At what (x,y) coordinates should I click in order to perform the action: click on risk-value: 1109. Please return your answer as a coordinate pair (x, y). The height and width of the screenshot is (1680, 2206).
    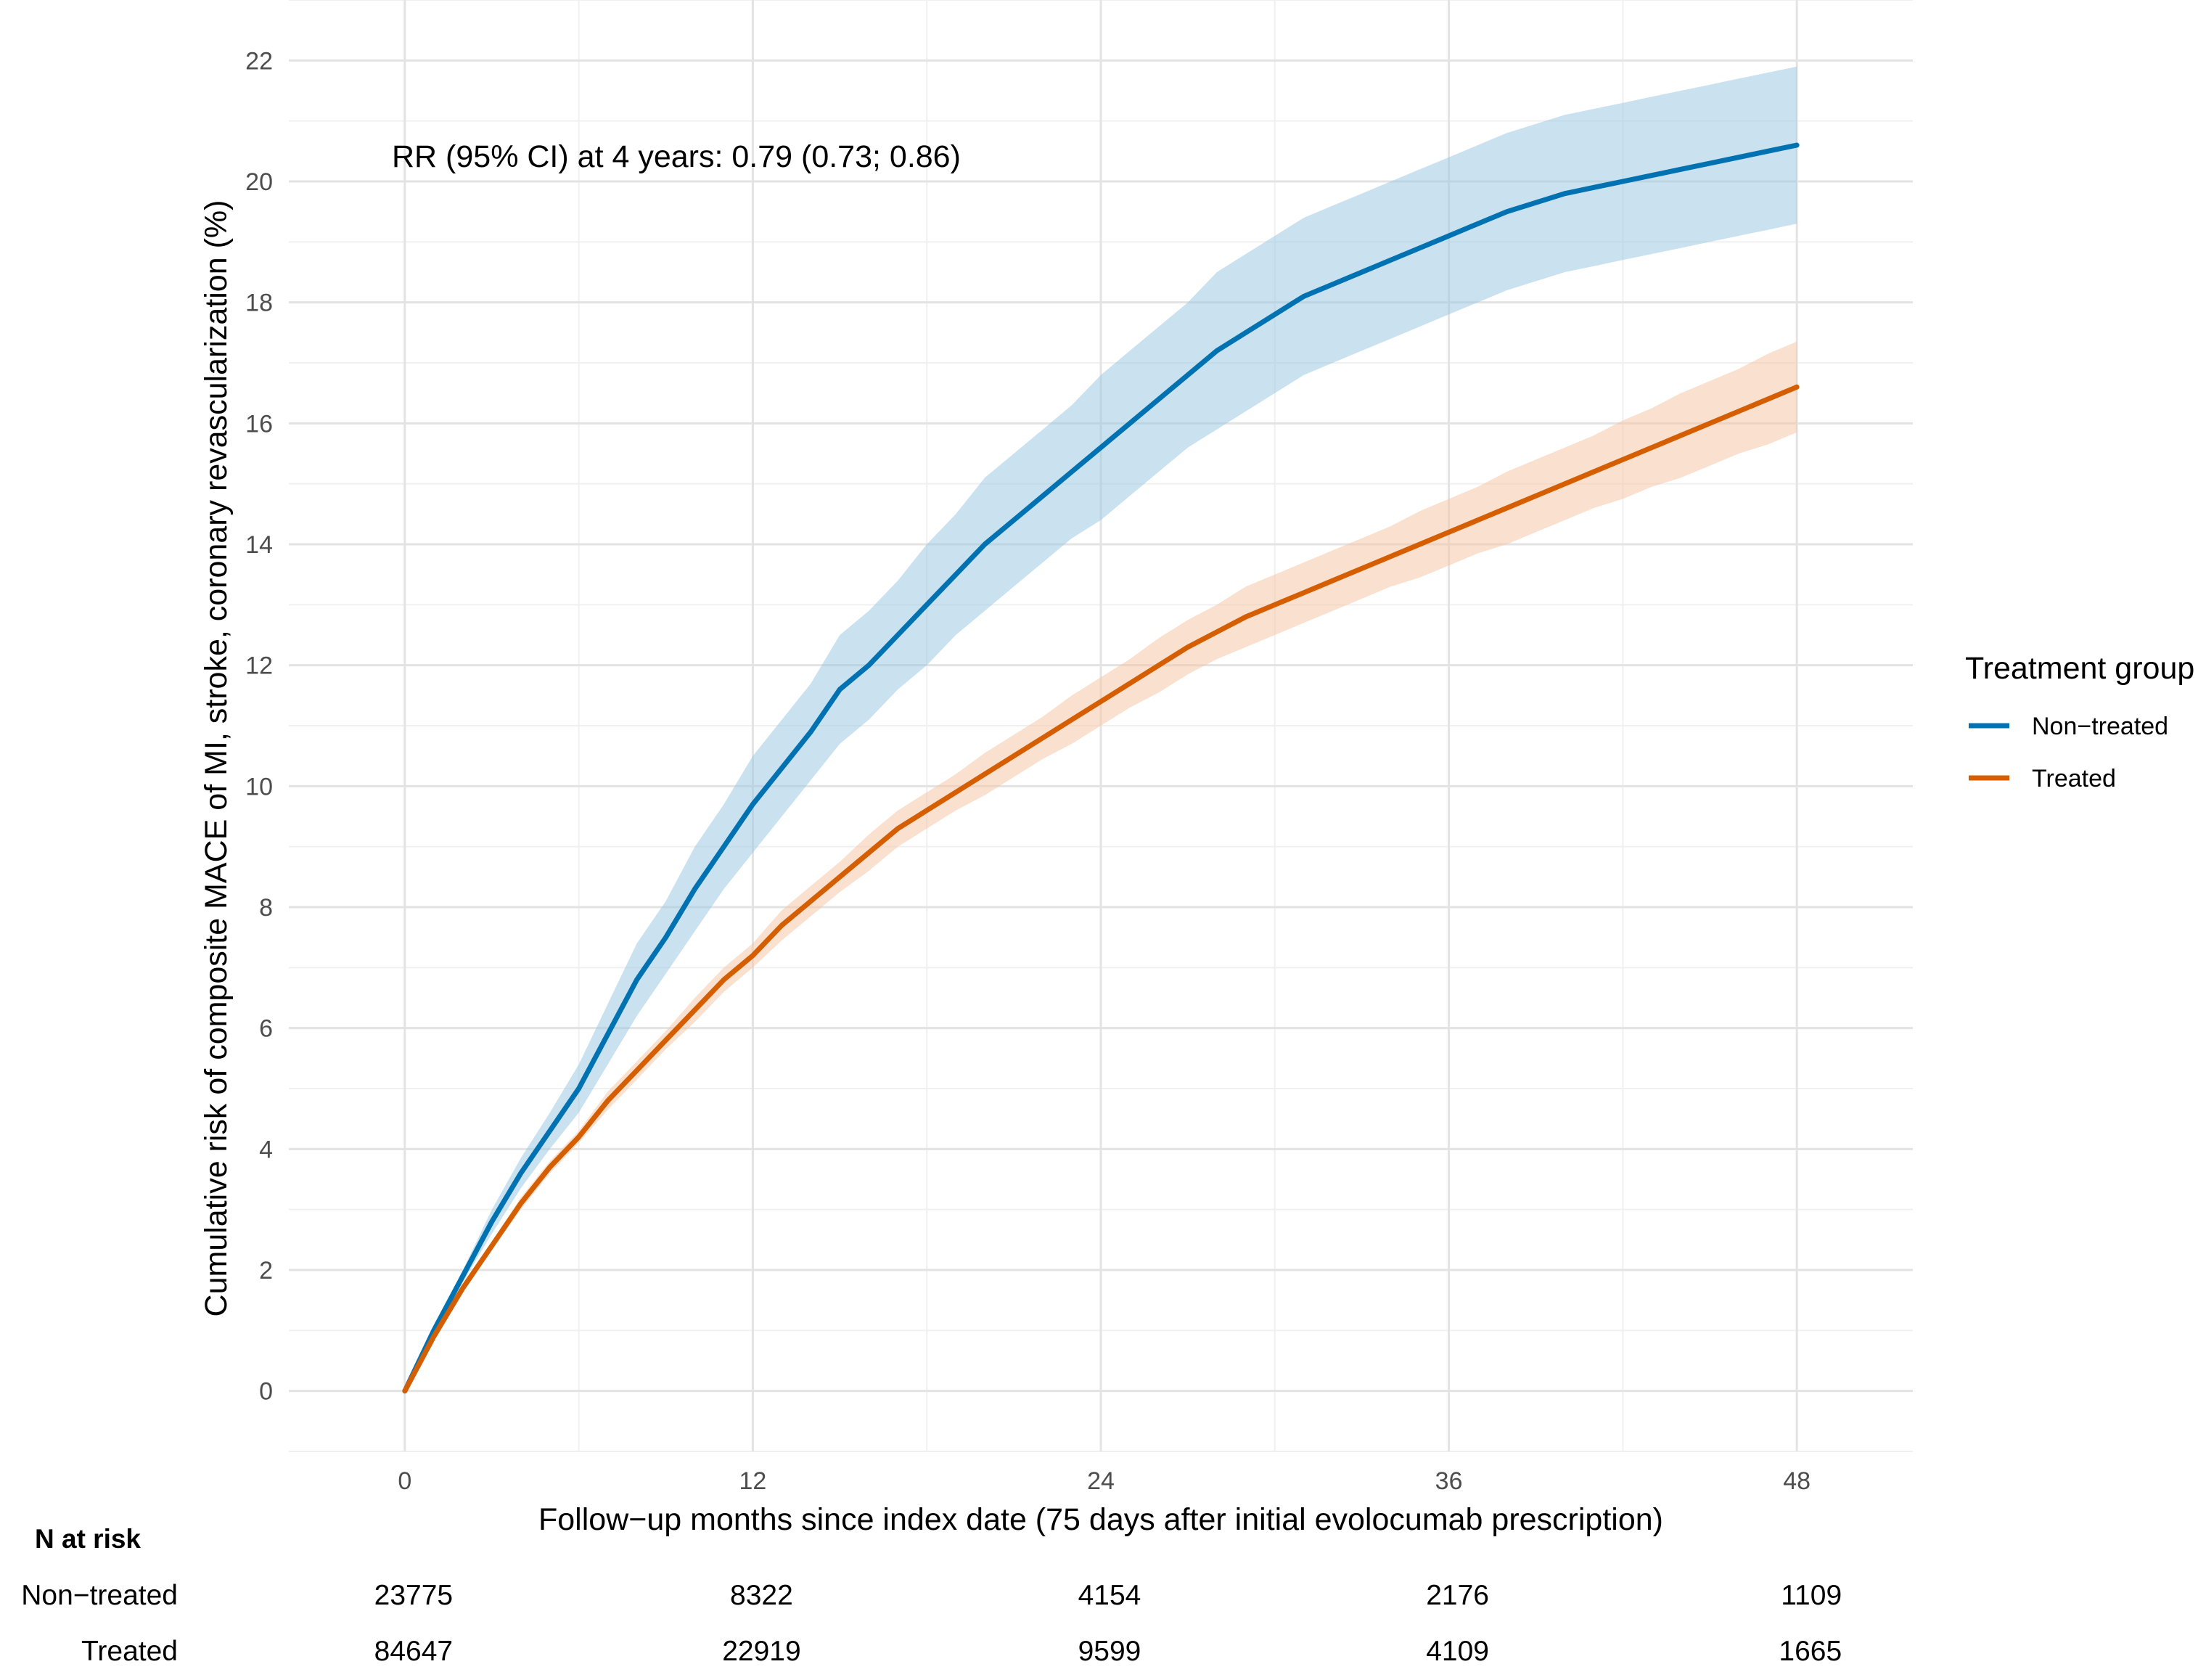
    Looking at the image, I should click on (1811, 1596).